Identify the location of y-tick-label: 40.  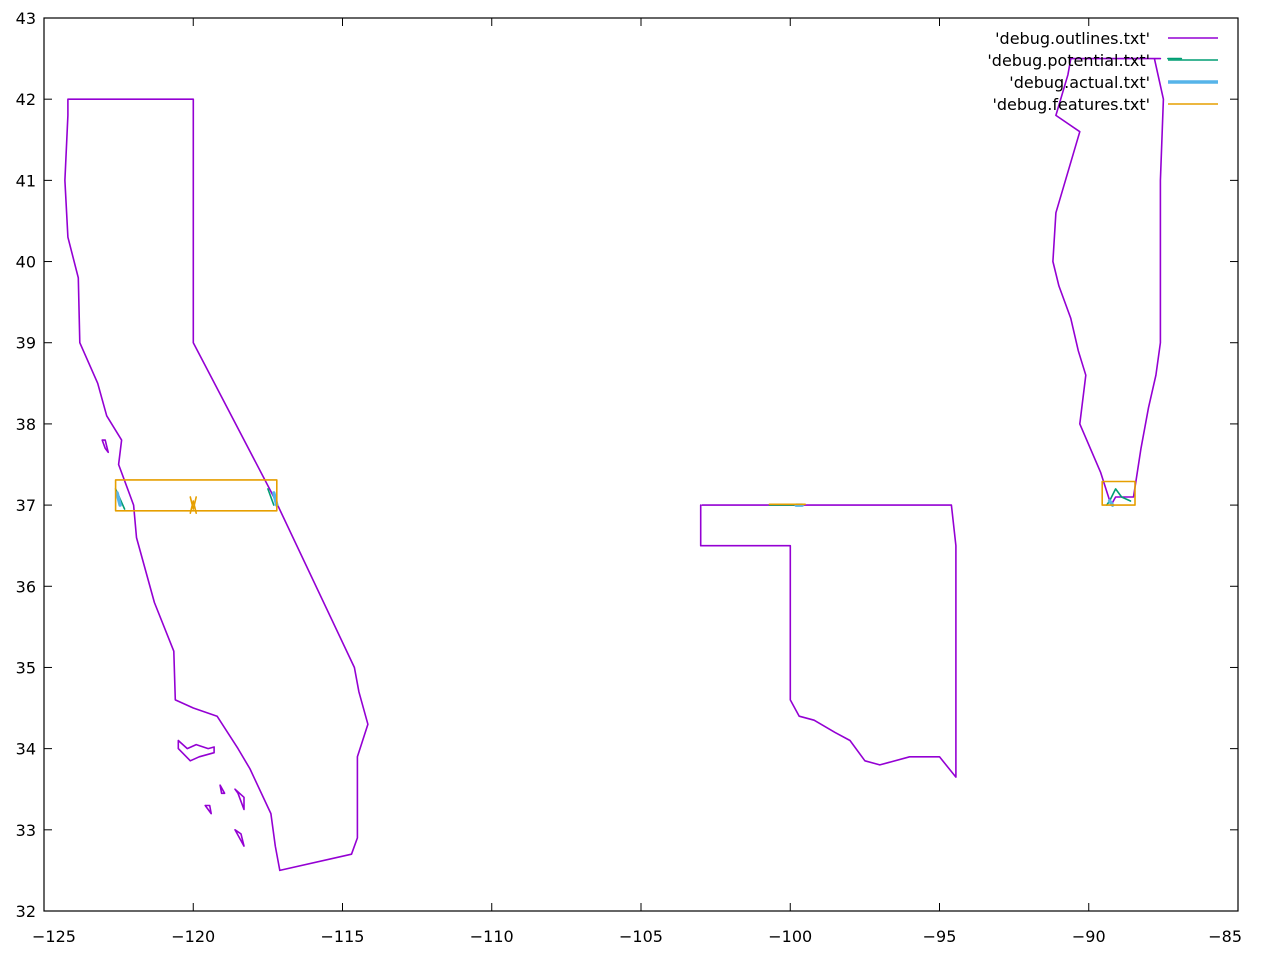
(26, 262).